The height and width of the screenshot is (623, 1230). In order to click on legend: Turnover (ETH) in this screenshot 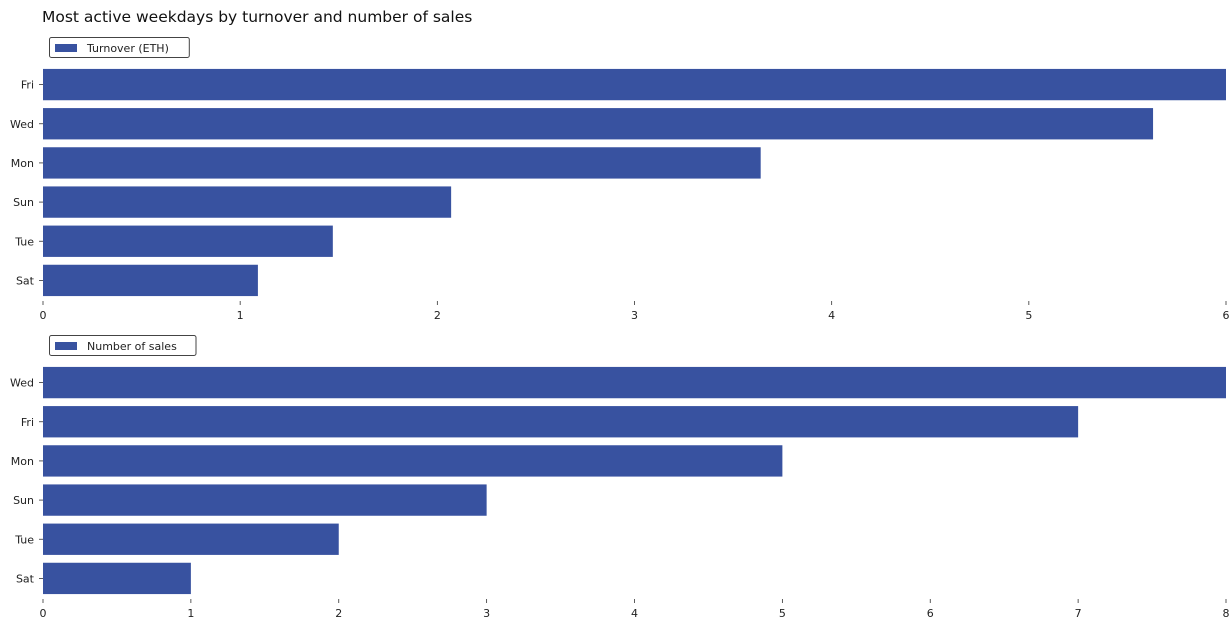, I will do `click(119, 47)`.